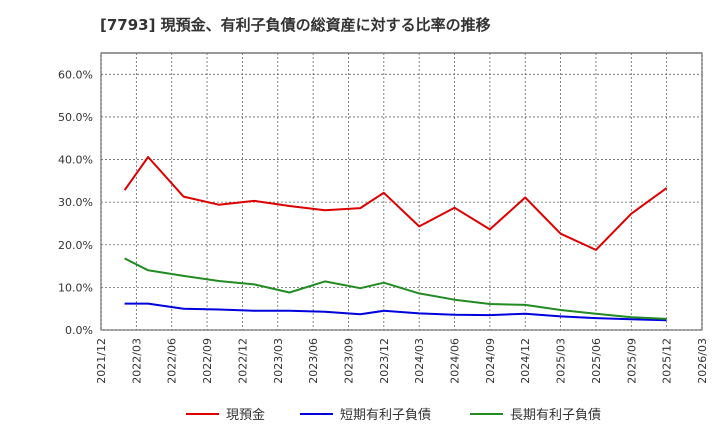  Describe the element at coordinates (419, 361) in the screenshot. I see `x-tick-label: 2024/03` at that location.